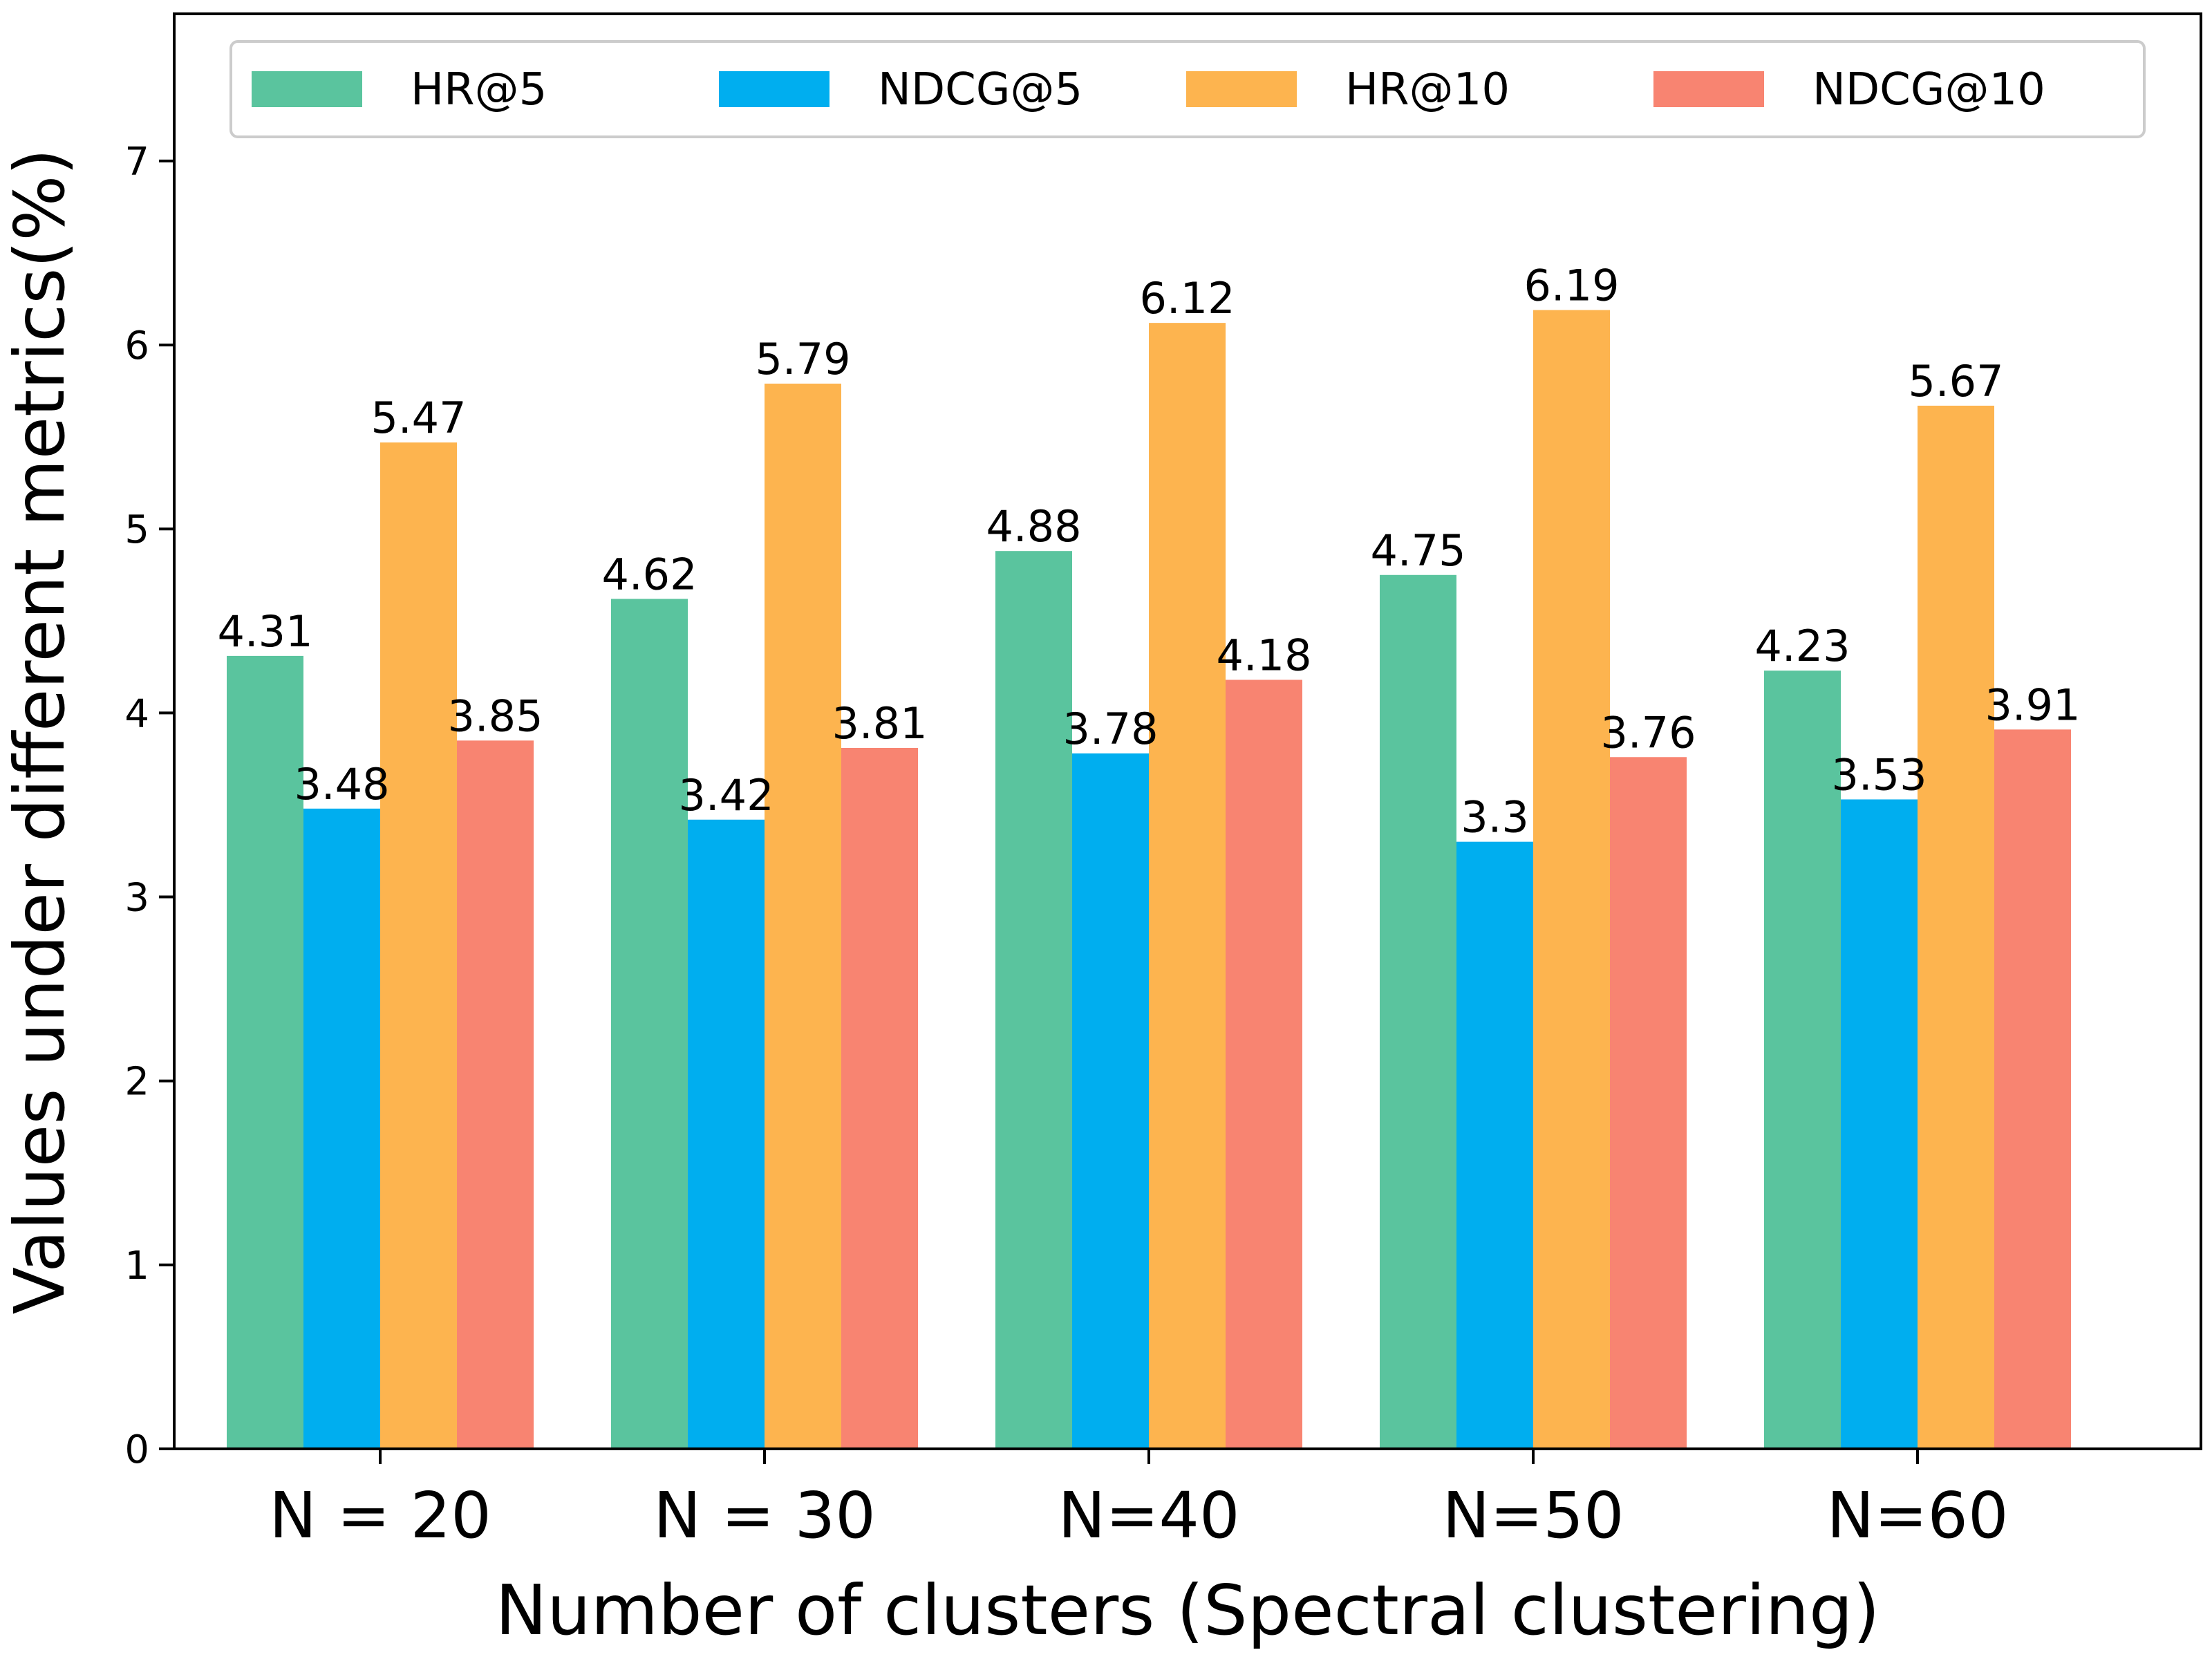 Image resolution: width=2212 pixels, height=1659 pixels. I want to click on x-tick-label: N=60, so click(1918, 1516).